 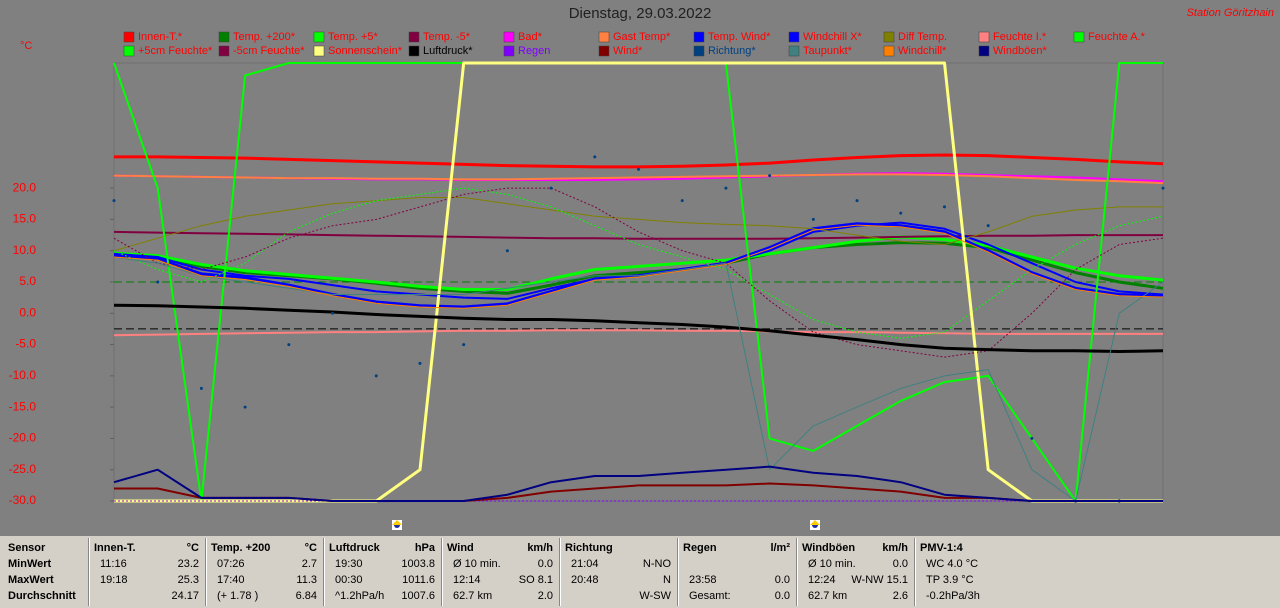 I want to click on table-cell: N-NO, so click(x=656, y=564).